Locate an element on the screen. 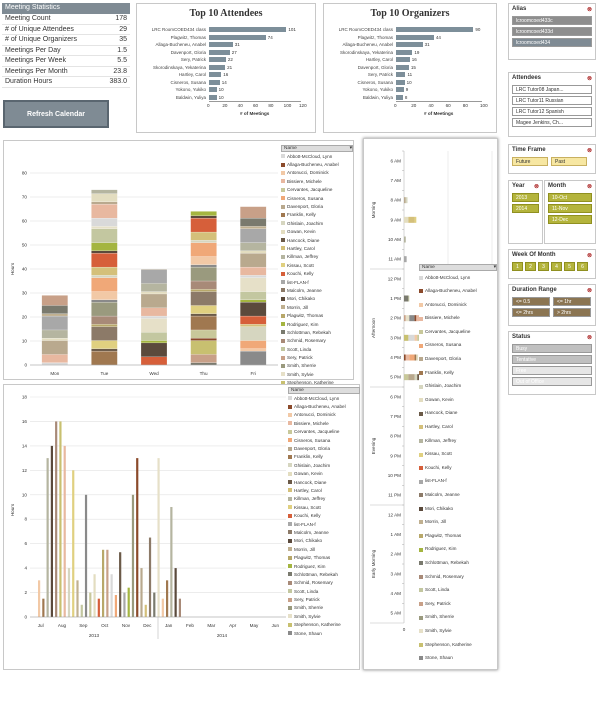  duration-item: > 2hrs is located at coordinates (572, 312).